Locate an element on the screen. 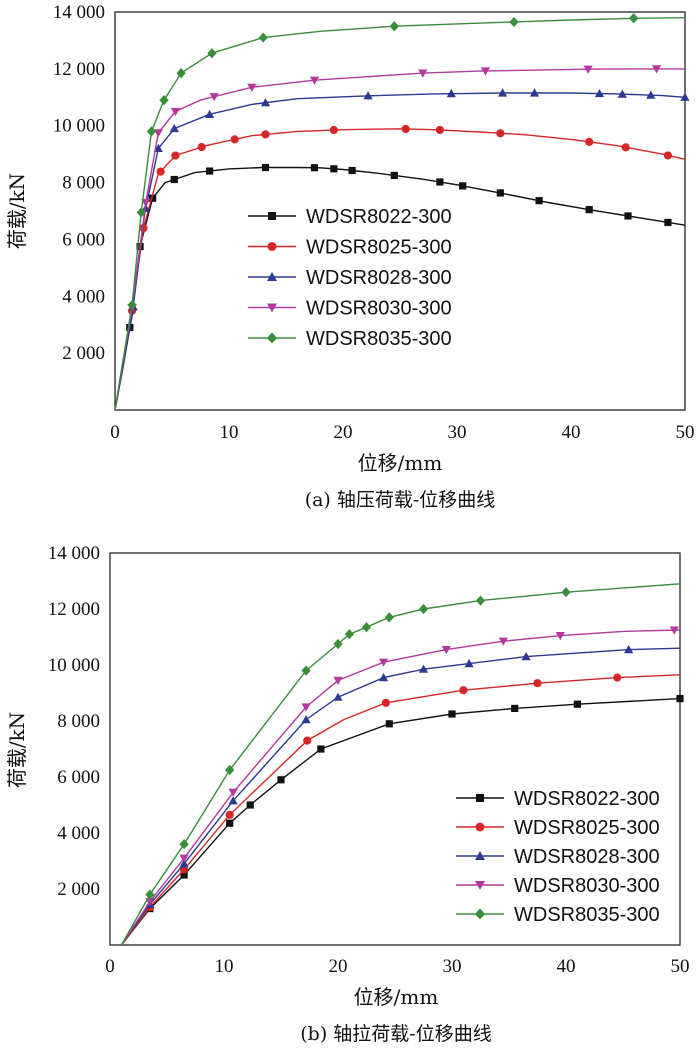  y-tick-label: 10 000 is located at coordinates (74, 665).